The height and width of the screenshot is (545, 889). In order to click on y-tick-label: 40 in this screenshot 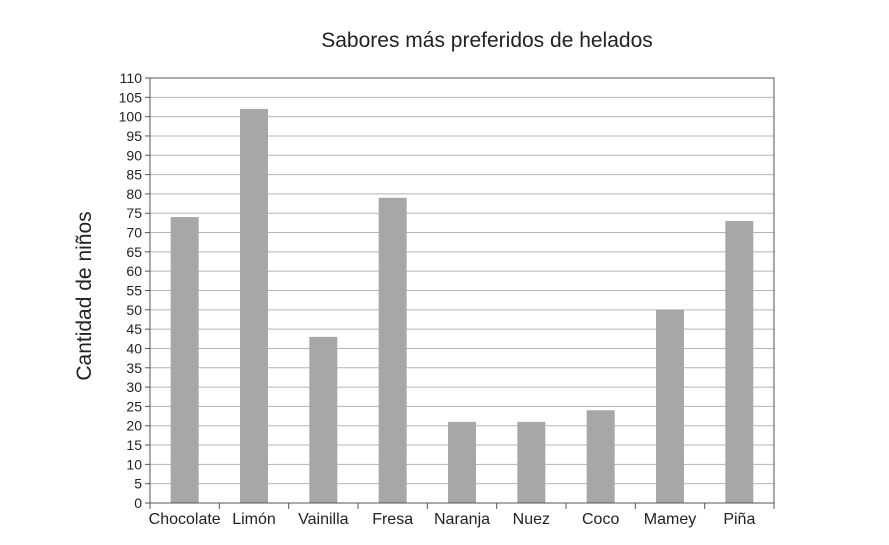, I will do `click(134, 348)`.